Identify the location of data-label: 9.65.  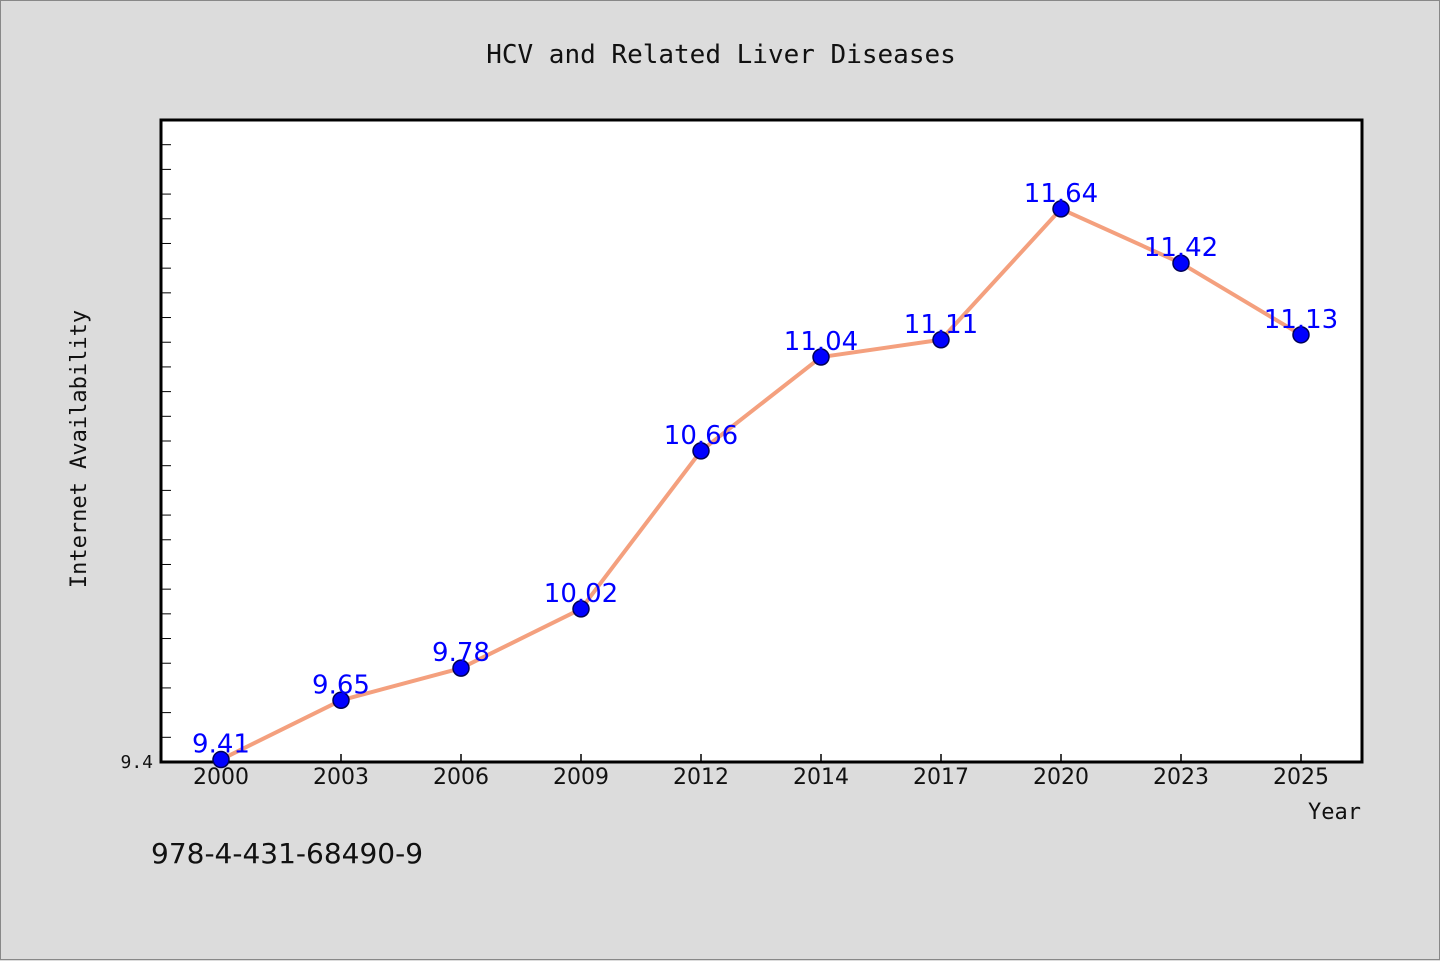
(341, 685).